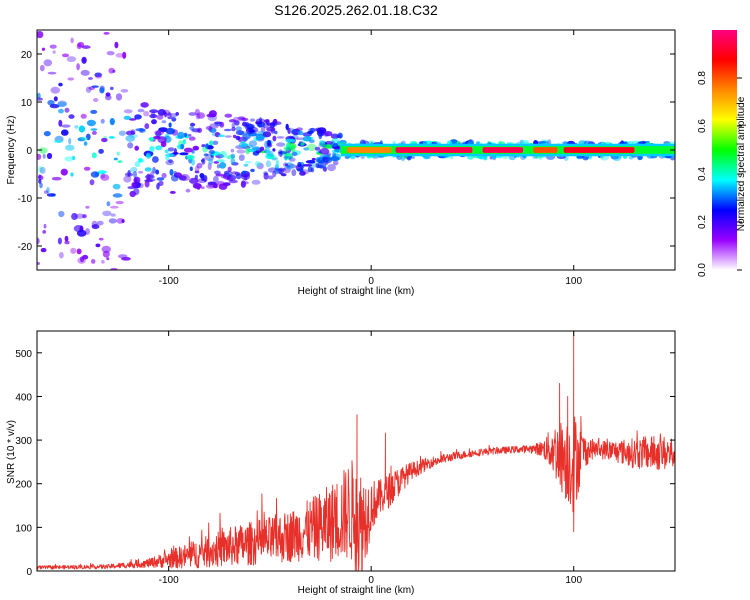  I want to click on colorbar-label: Normalized spectral amplitude, so click(741, 163).